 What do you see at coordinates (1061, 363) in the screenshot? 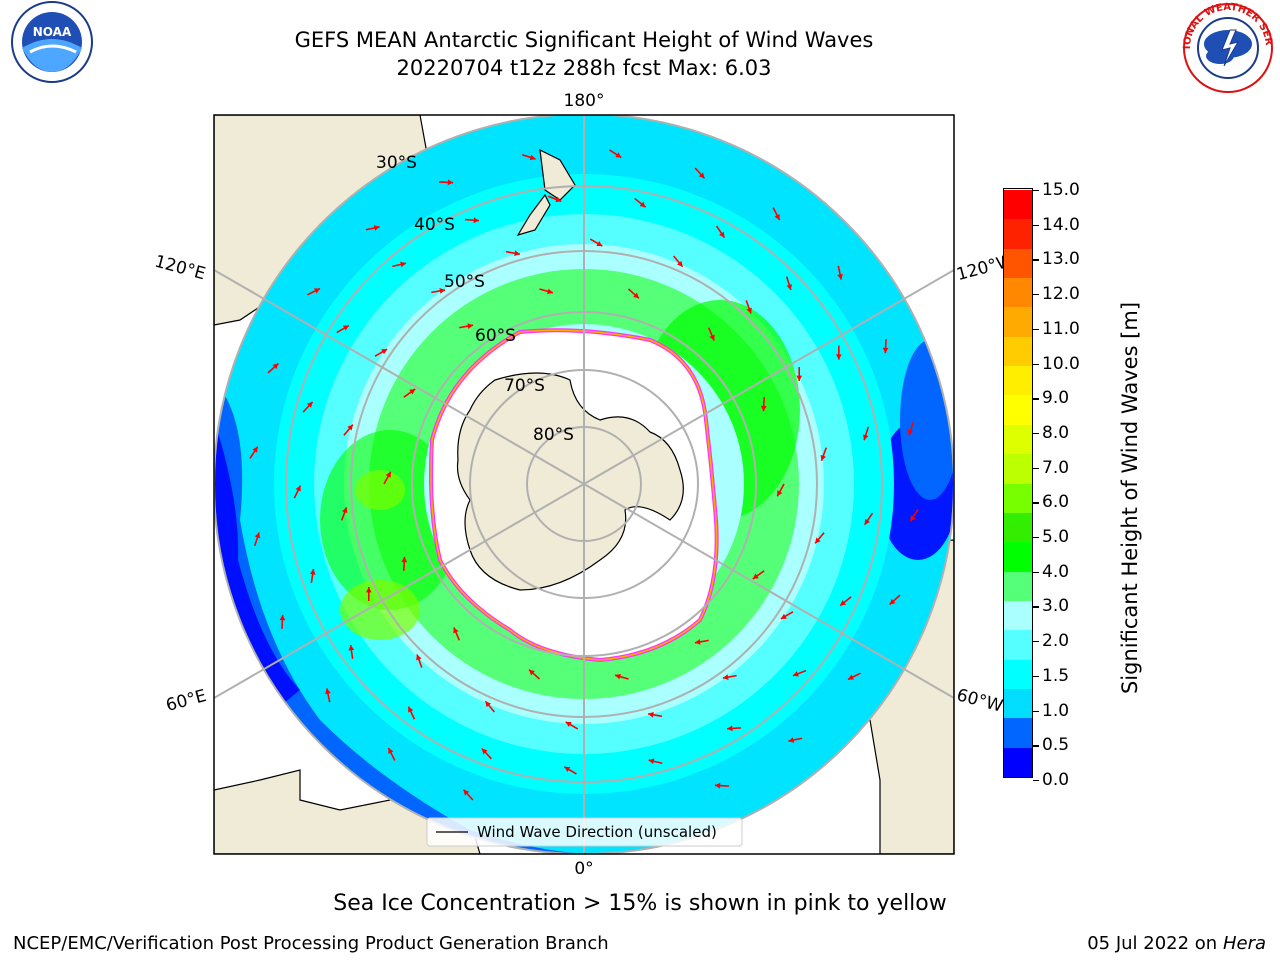
I see `colorbar-tick-label: 10.0` at bounding box center [1061, 363].